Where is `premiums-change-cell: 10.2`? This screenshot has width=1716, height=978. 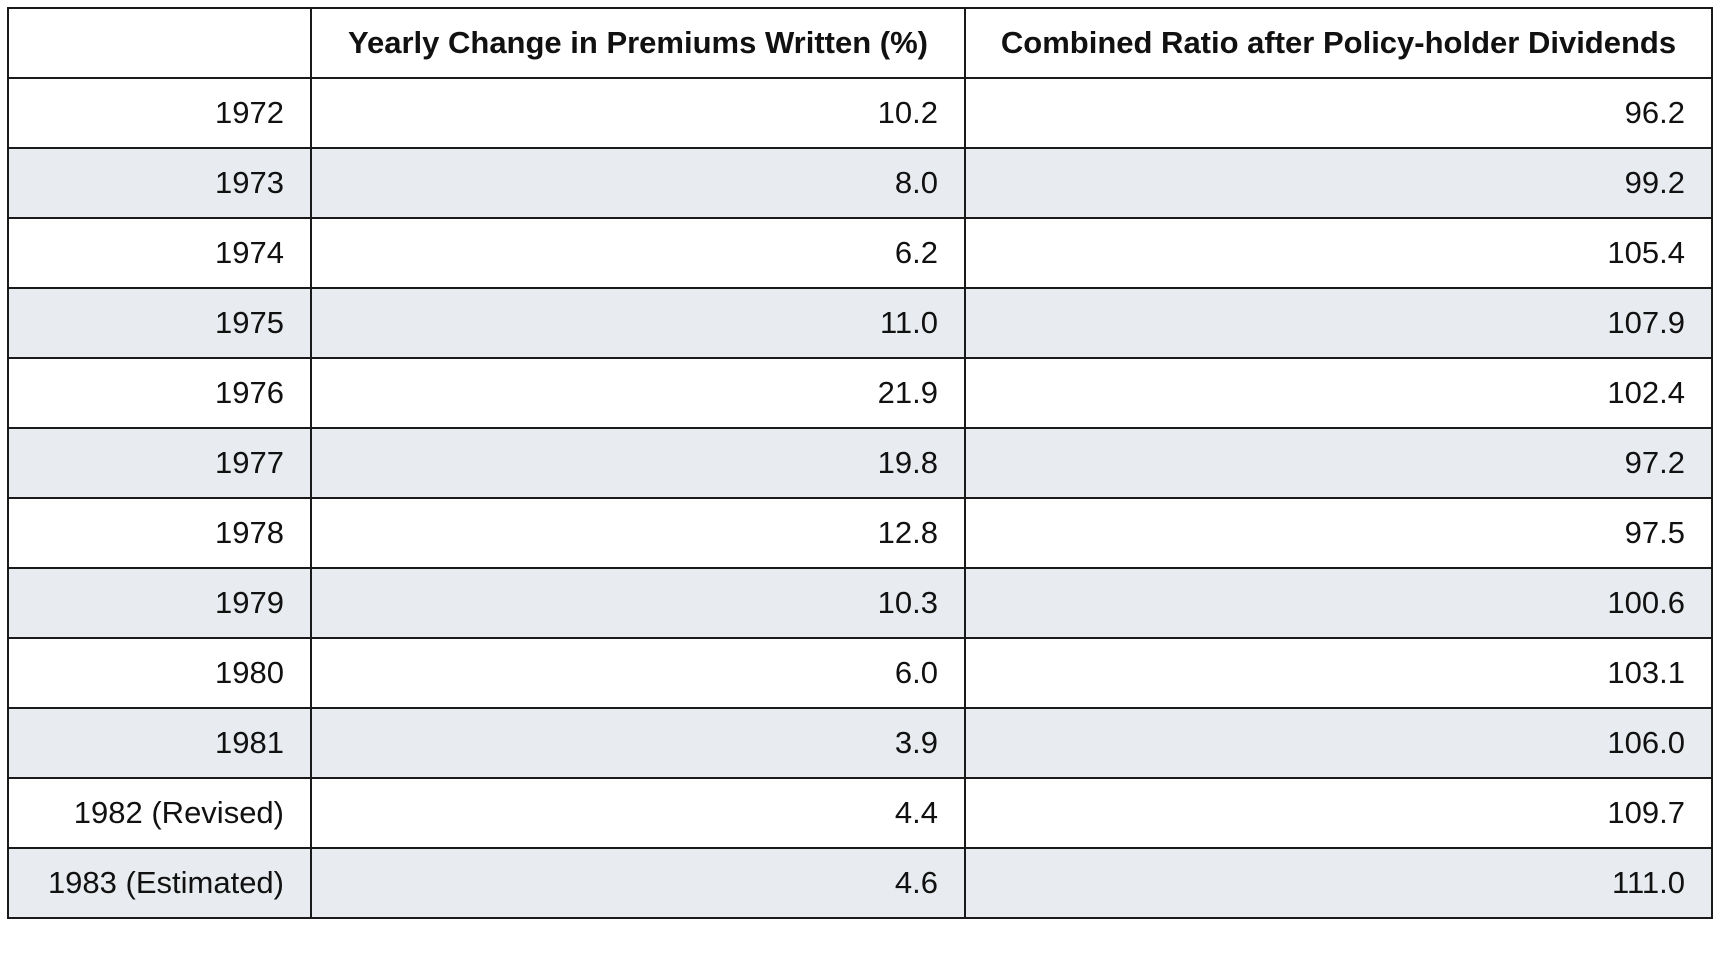 premiums-change-cell: 10.2 is located at coordinates (638, 113).